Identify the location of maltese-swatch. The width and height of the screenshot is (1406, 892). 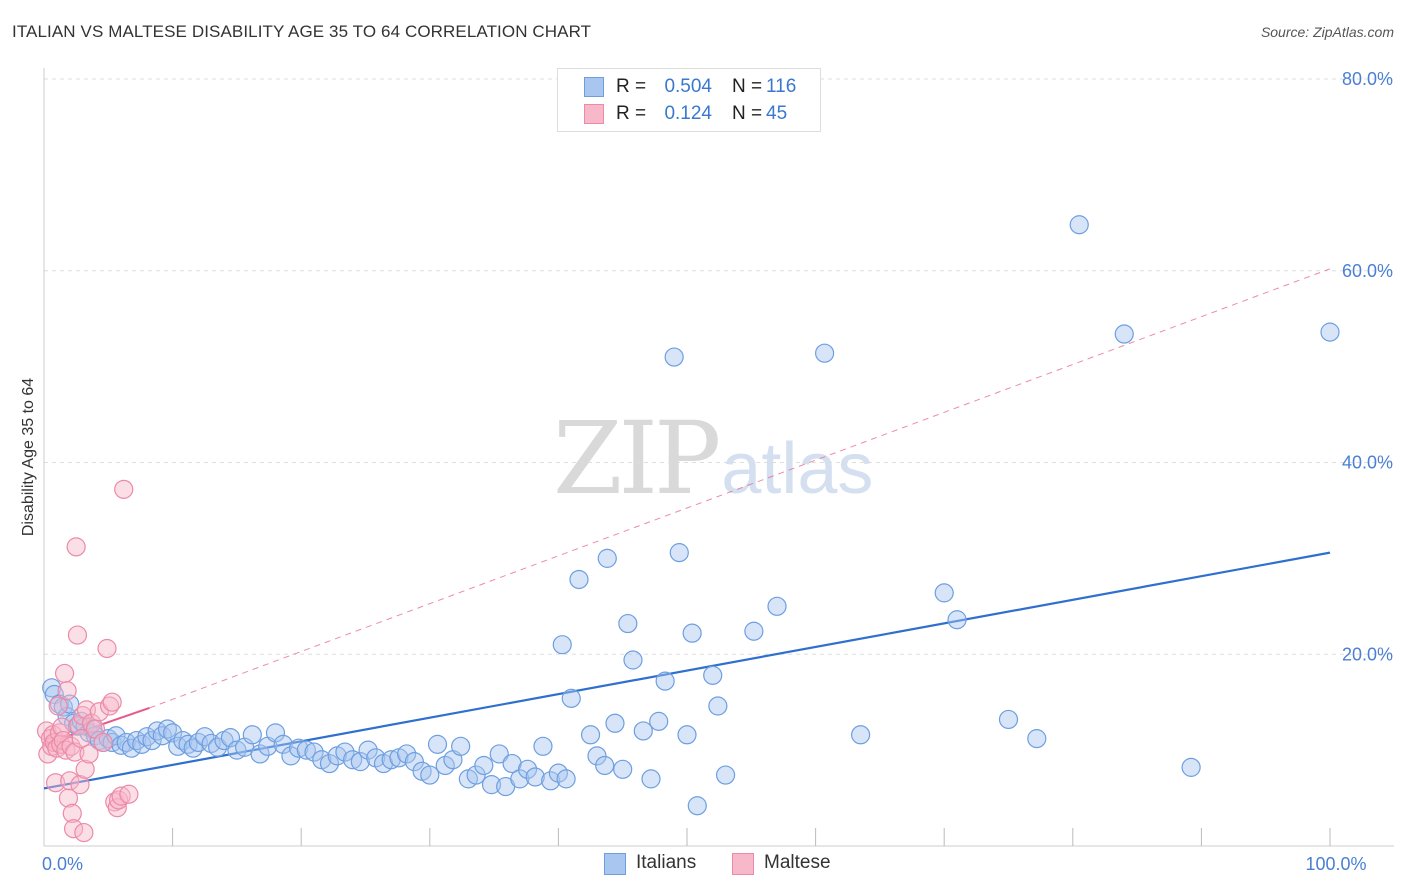
(594, 114).